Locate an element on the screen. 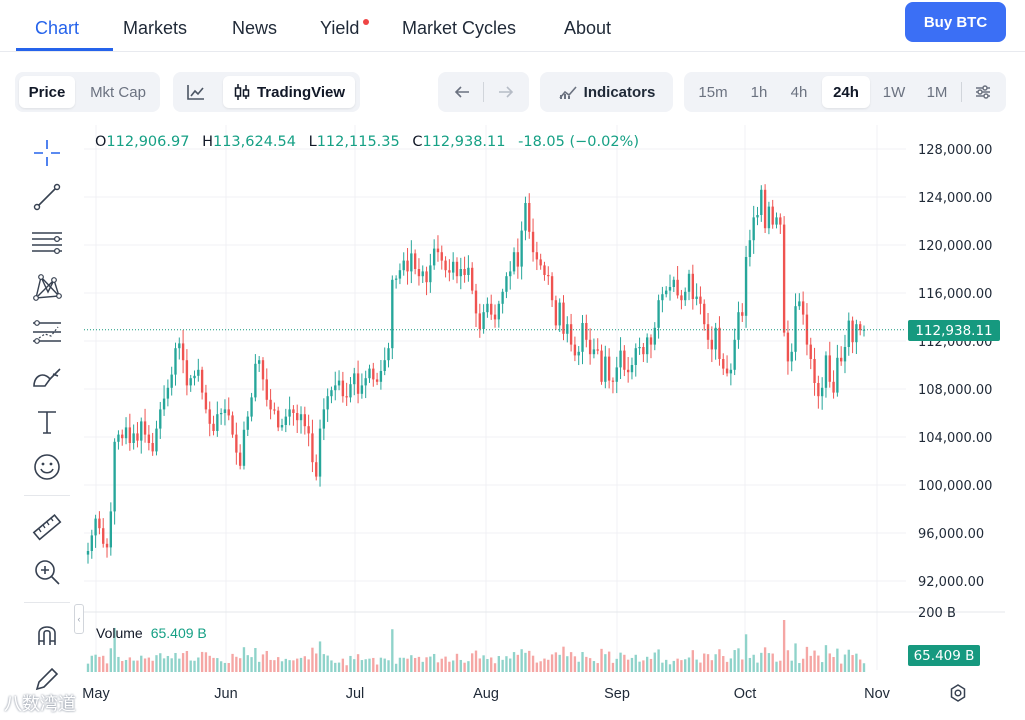  tab-market-cycles: Market Cycles is located at coordinates (459, 28).